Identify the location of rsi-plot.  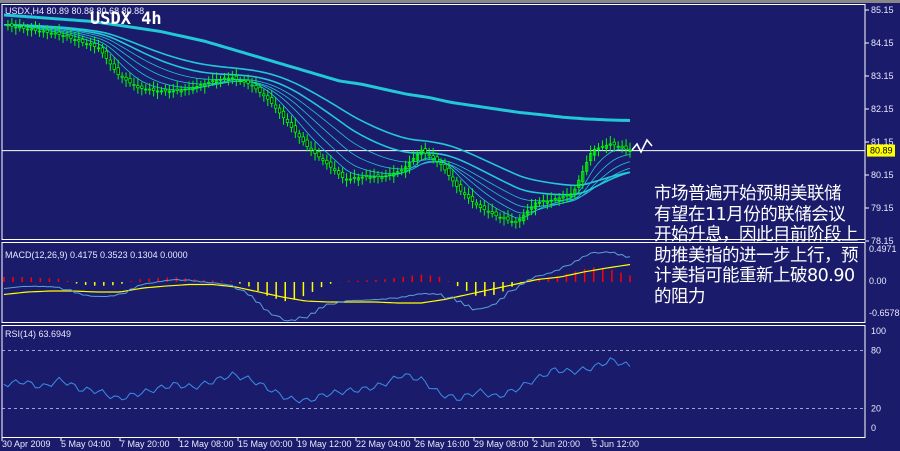
(433, 379).